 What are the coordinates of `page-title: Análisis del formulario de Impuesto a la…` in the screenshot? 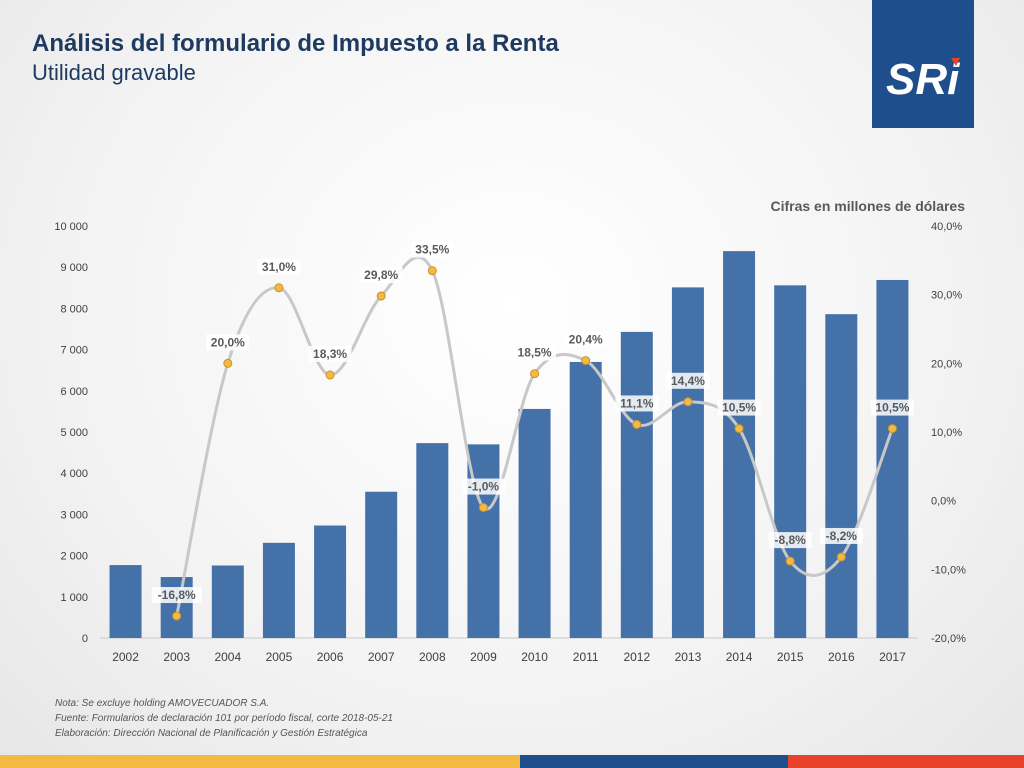 It's located at (295, 43).